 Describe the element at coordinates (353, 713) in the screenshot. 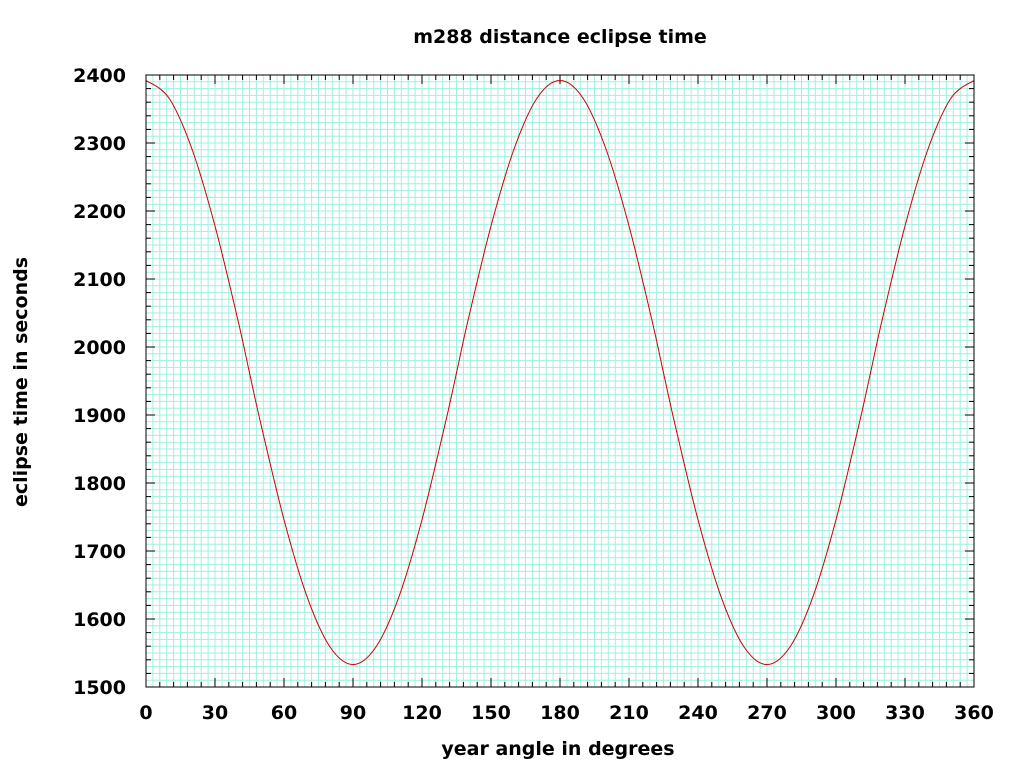

I see `x-tick-label: 90` at that location.